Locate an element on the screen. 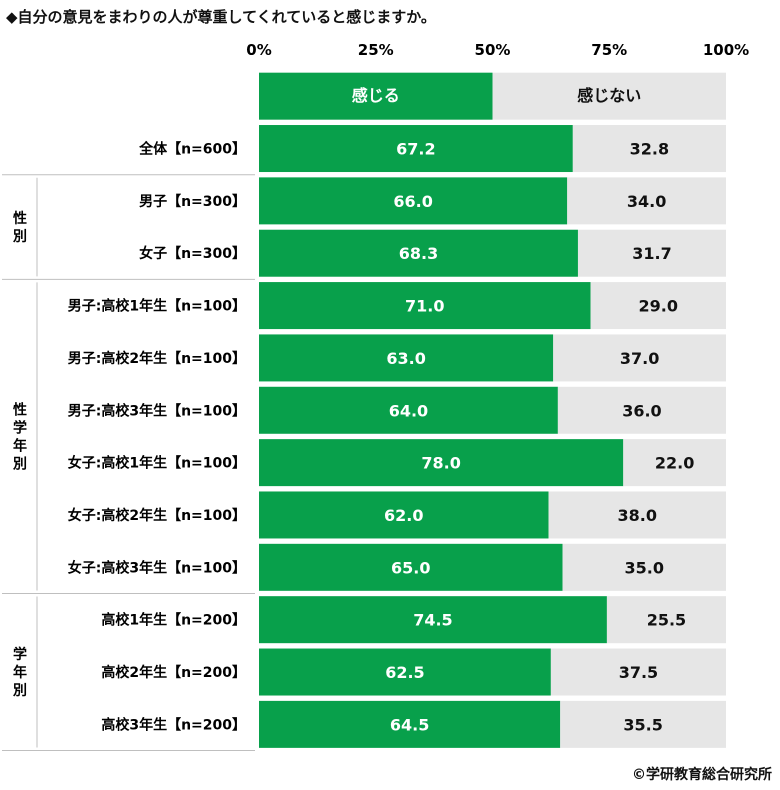 This screenshot has height=790, width=780. category-label: 男子:高校2年生【n=100】 is located at coordinates (157, 358).